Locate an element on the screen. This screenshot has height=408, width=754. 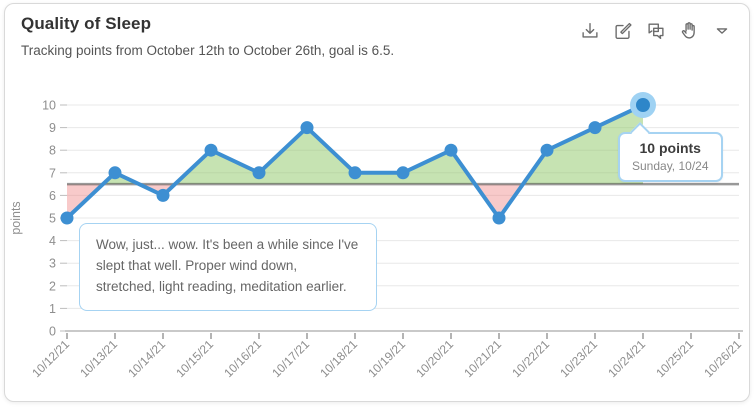
x-tick-label: 10/18/21 is located at coordinates (338, 358).